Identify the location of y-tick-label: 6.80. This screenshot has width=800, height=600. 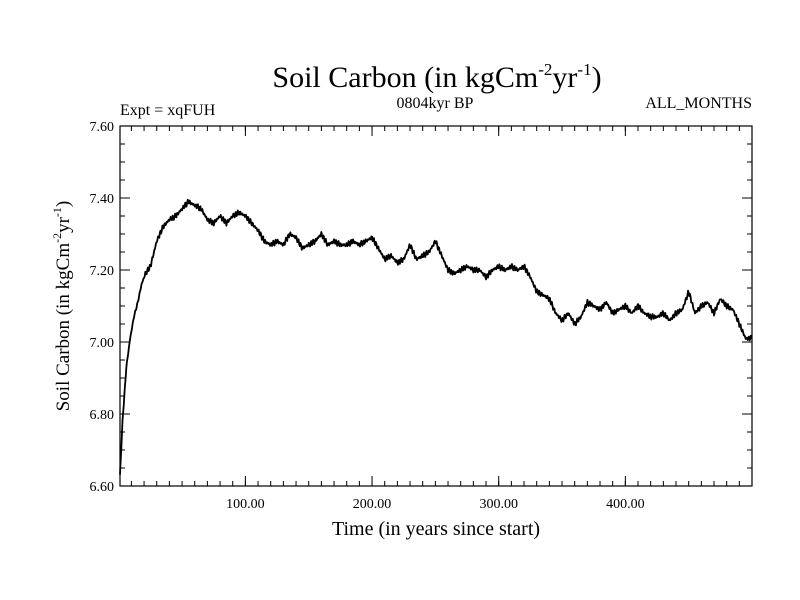
(102, 415).